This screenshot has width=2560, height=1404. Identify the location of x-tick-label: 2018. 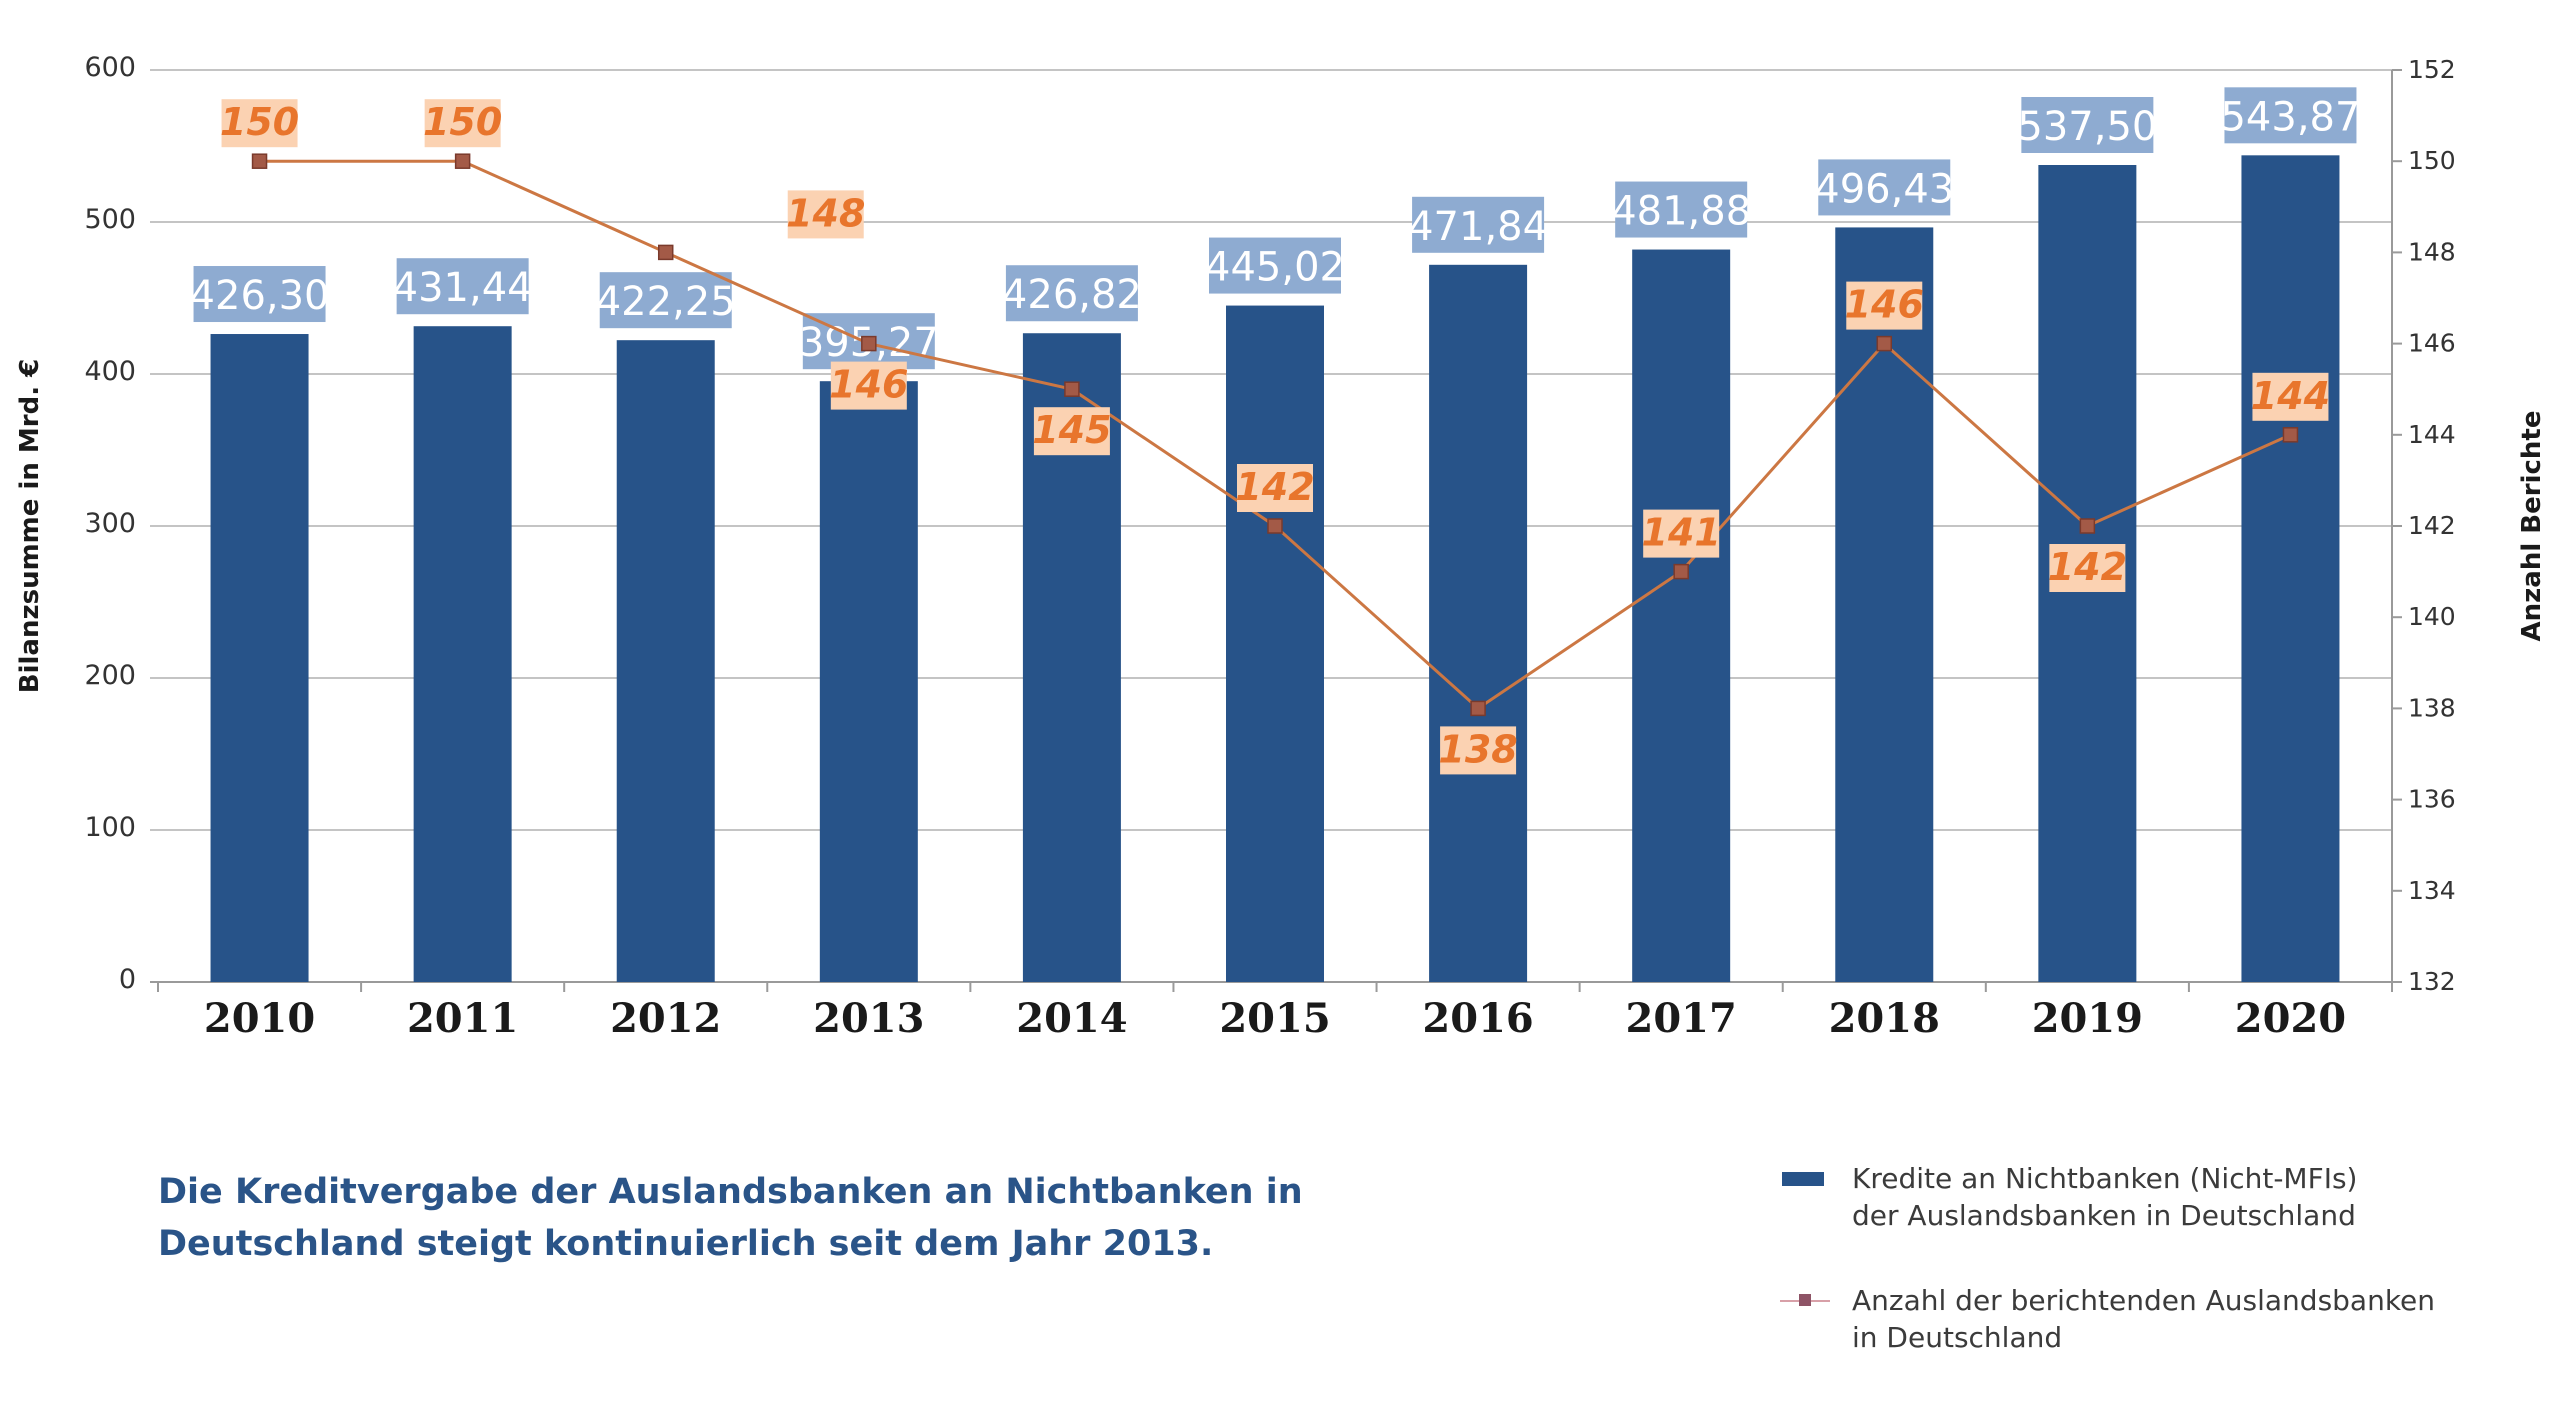
(1884, 1018).